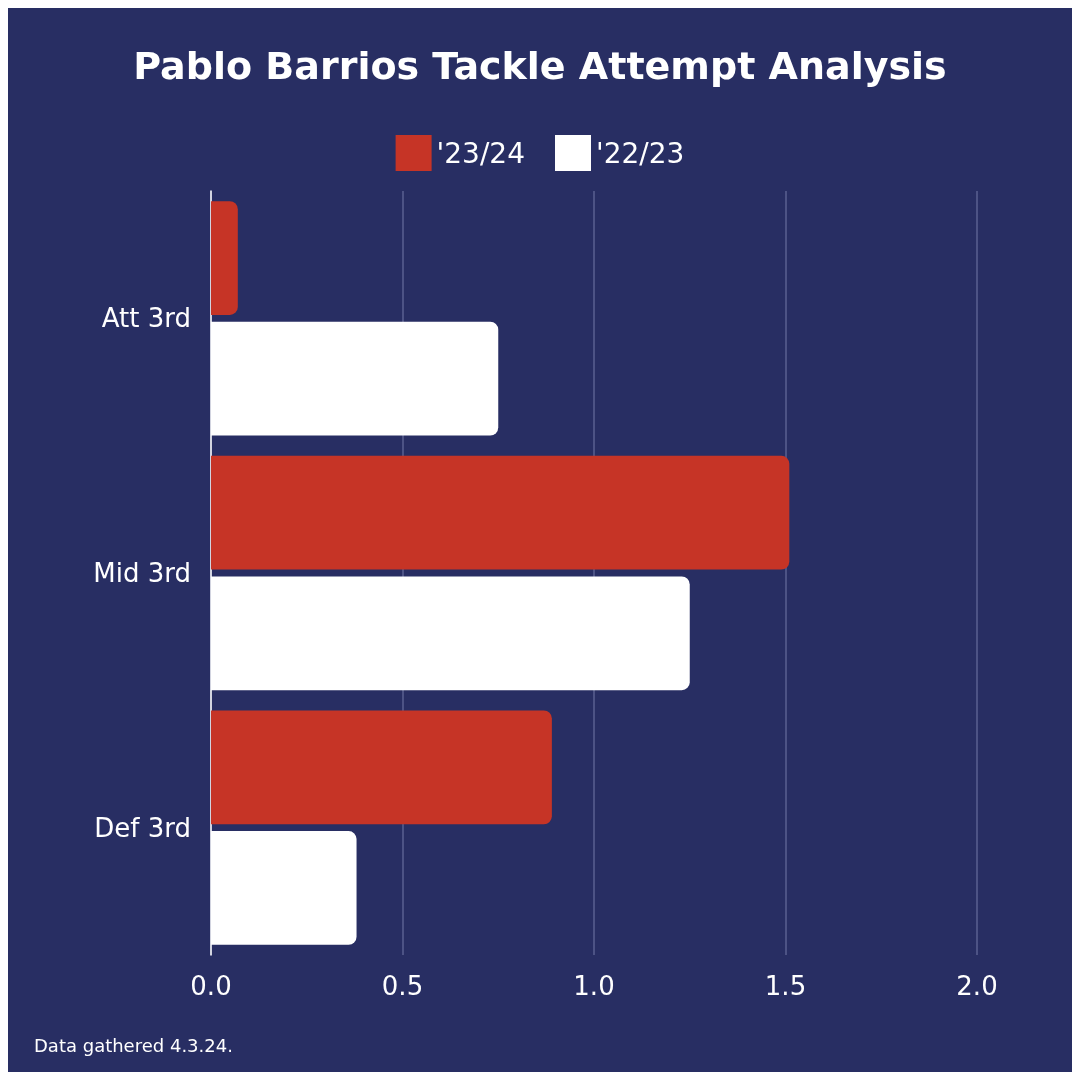  What do you see at coordinates (142, 573) in the screenshot?
I see `y-tick-label: Mid 3rd` at bounding box center [142, 573].